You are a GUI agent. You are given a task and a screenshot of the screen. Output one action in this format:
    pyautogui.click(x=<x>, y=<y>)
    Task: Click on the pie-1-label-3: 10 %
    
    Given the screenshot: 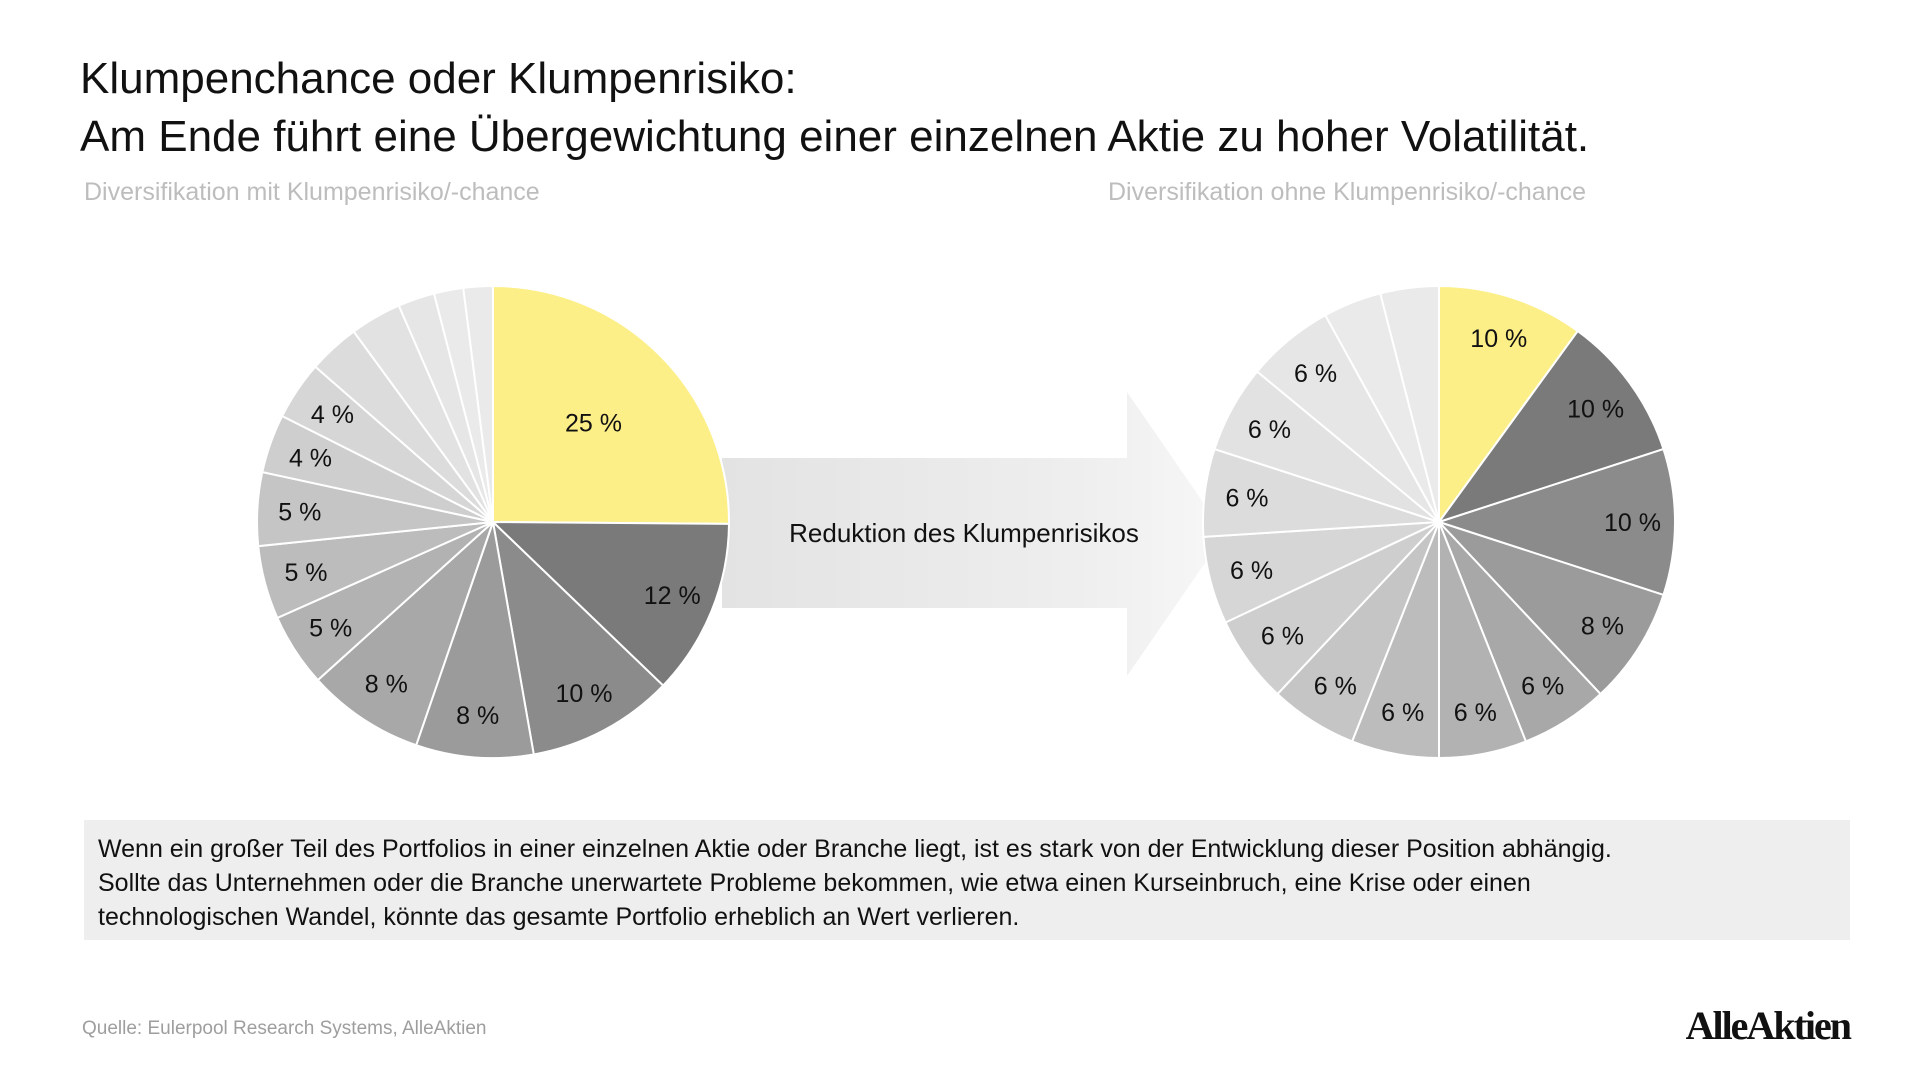 What is the action you would take?
    pyautogui.click(x=584, y=694)
    